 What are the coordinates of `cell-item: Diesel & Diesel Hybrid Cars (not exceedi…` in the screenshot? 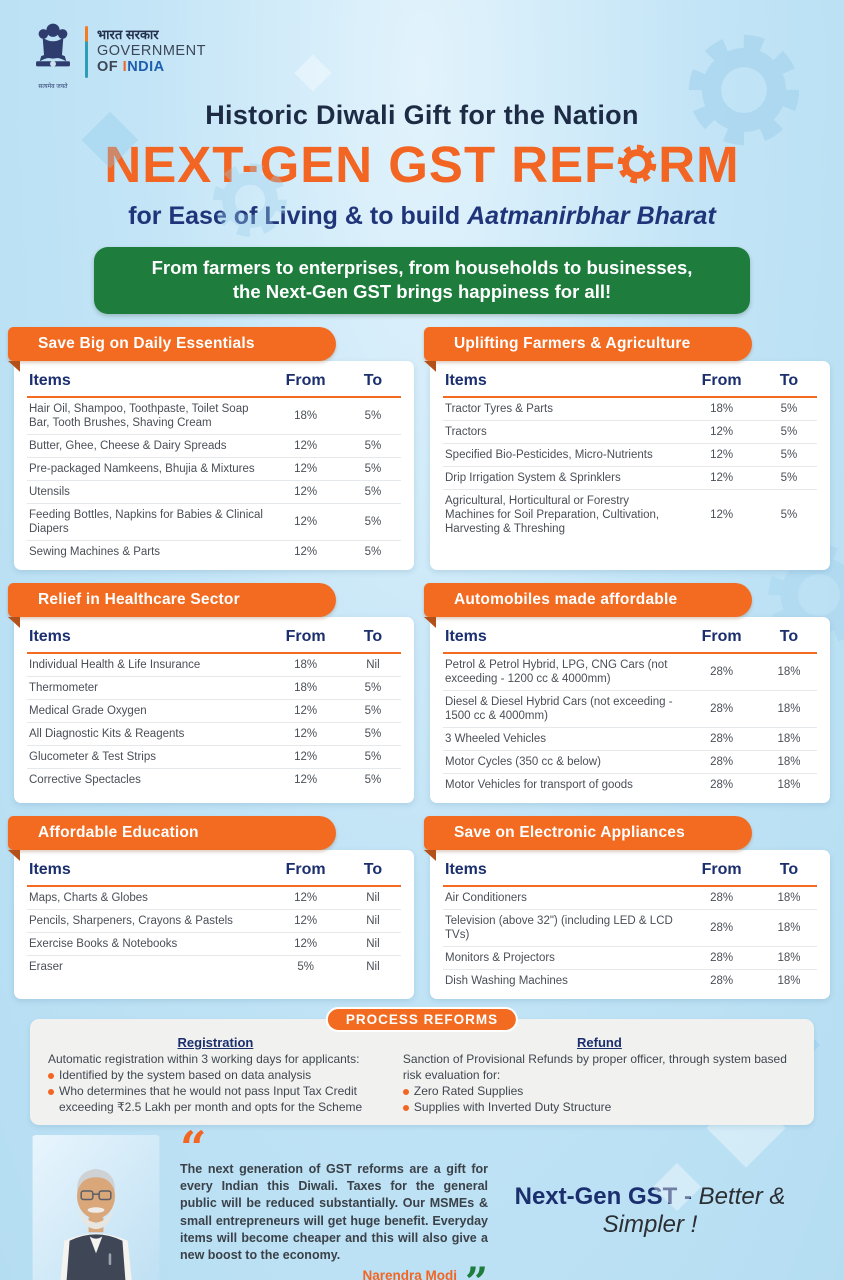 It's located at (563, 708).